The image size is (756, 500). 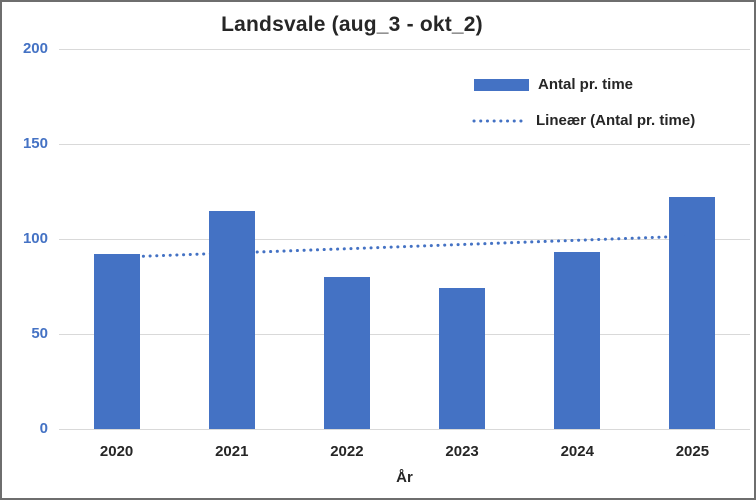 What do you see at coordinates (35, 48) in the screenshot?
I see `y-tick-label-200: 200` at bounding box center [35, 48].